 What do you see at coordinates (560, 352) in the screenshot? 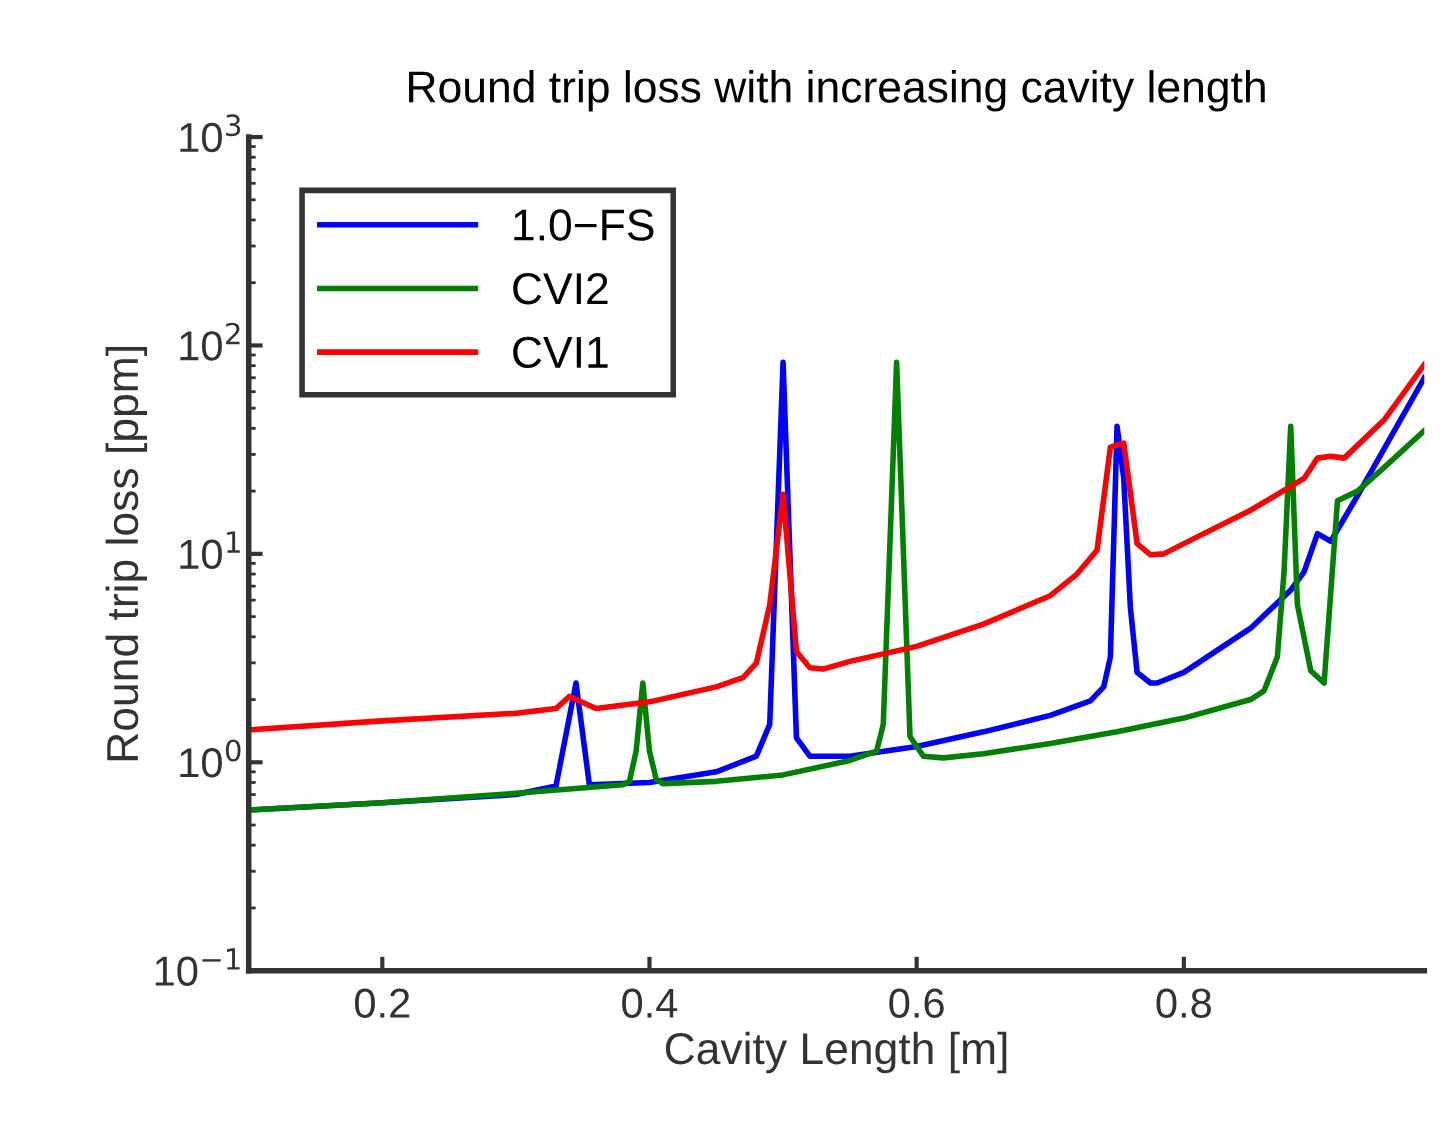
I see `legend-label: CVI1` at bounding box center [560, 352].